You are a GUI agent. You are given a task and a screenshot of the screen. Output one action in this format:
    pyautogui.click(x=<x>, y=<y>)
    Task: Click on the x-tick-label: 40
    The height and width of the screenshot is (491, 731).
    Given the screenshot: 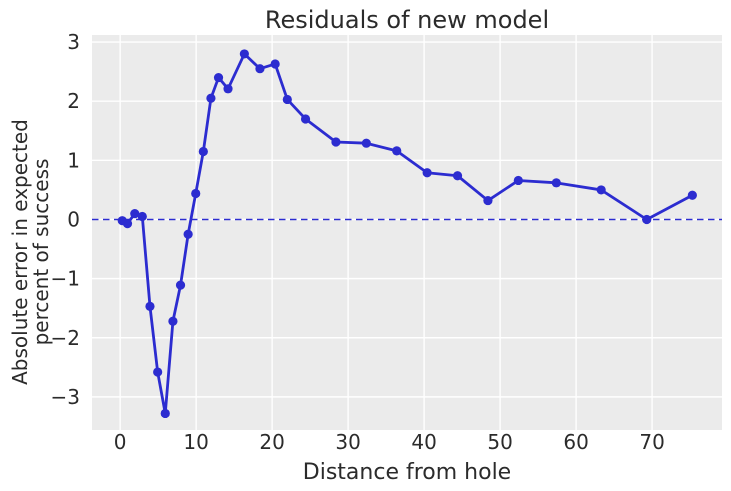 What is the action you would take?
    pyautogui.click(x=423, y=442)
    